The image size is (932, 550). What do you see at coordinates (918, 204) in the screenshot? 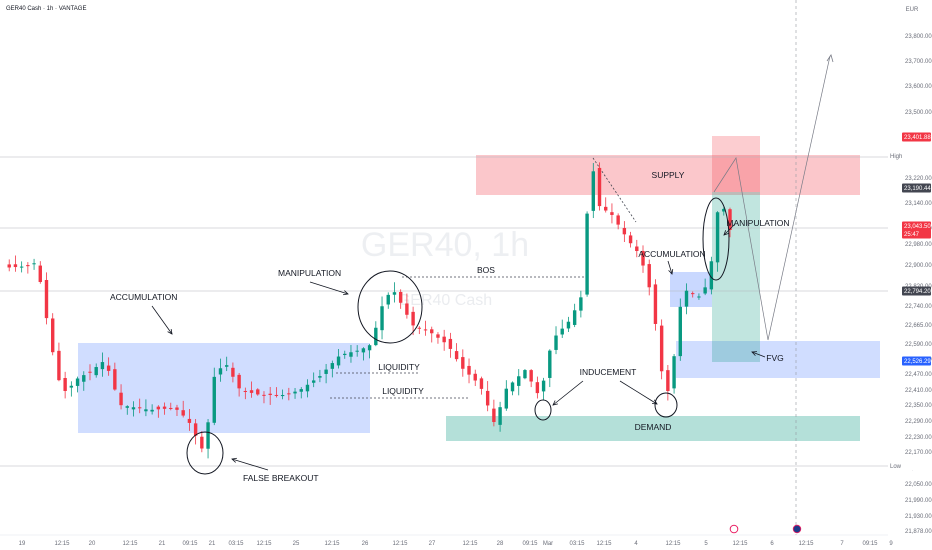
I see `y-tick-label: 23,140.00` at bounding box center [918, 204].